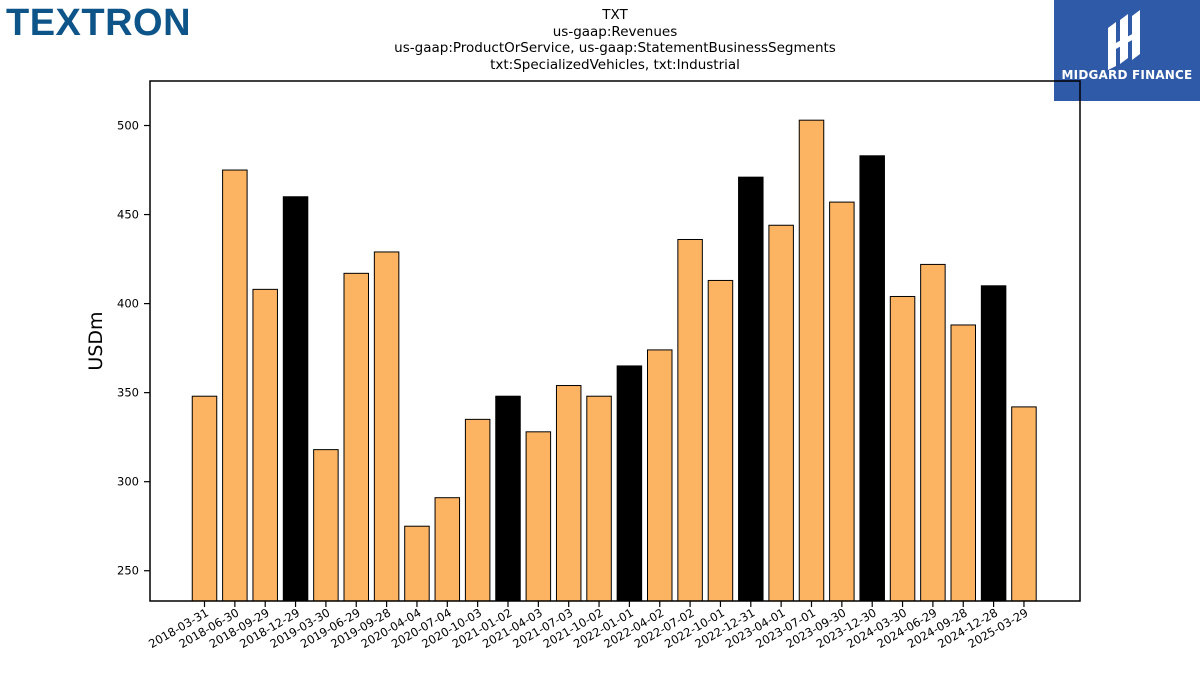 This screenshot has height=675, width=1200. What do you see at coordinates (128, 482) in the screenshot?
I see `y-tick-label: 300` at bounding box center [128, 482].